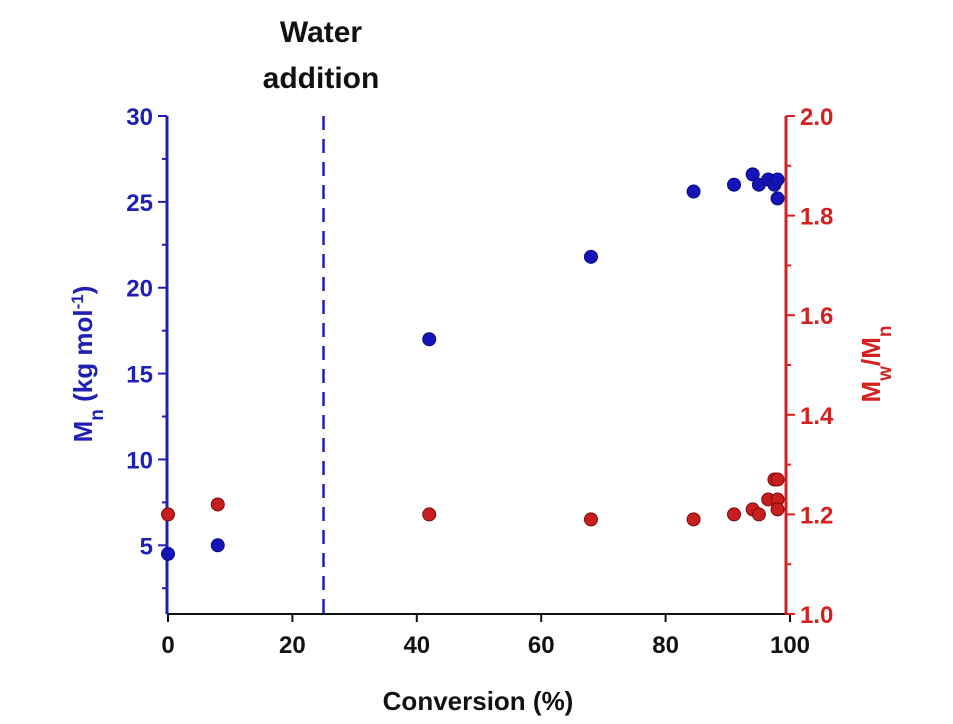 The width and height of the screenshot is (953, 724). I want to click on left-axis-title-base: M, so click(83, 432).